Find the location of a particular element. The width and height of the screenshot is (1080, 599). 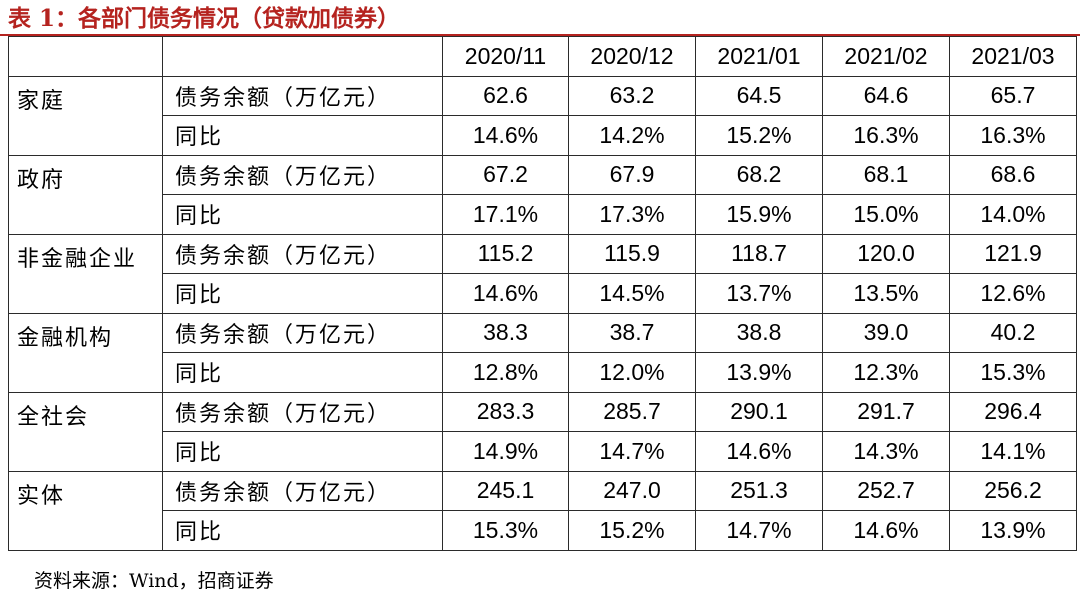

value-cell: 14.2% is located at coordinates (632, 135).